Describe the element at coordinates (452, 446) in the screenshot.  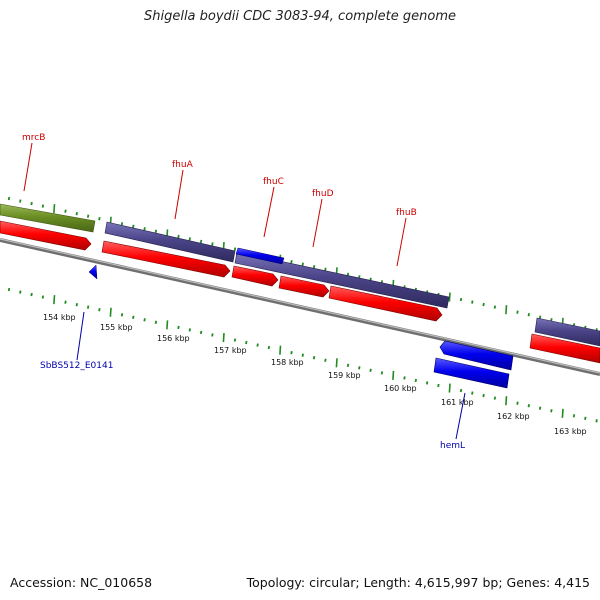
I see `gene-label-heml: hemL` at that location.